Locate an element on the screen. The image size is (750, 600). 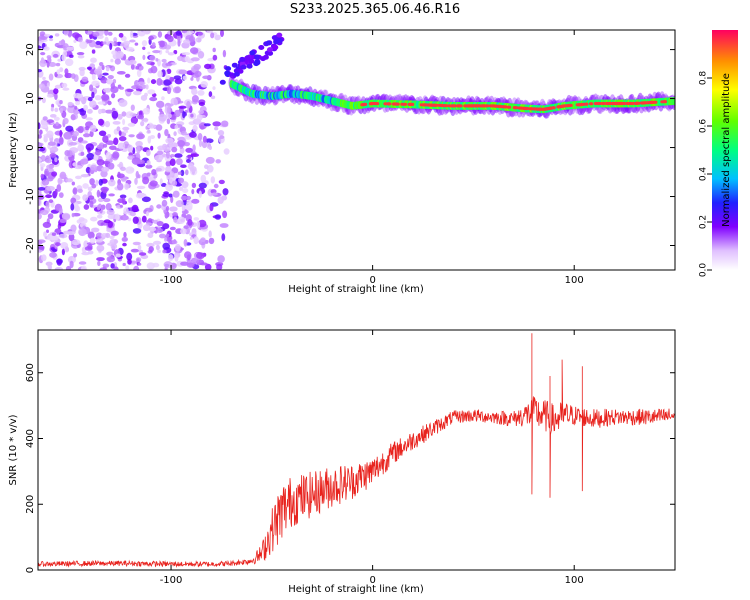
spectrogram-y-label: Frequency (Hz) is located at coordinates (13, 150).